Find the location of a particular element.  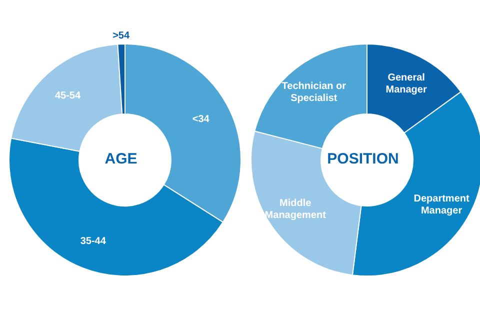

slice-label: Middle Management is located at coordinates (295, 210).